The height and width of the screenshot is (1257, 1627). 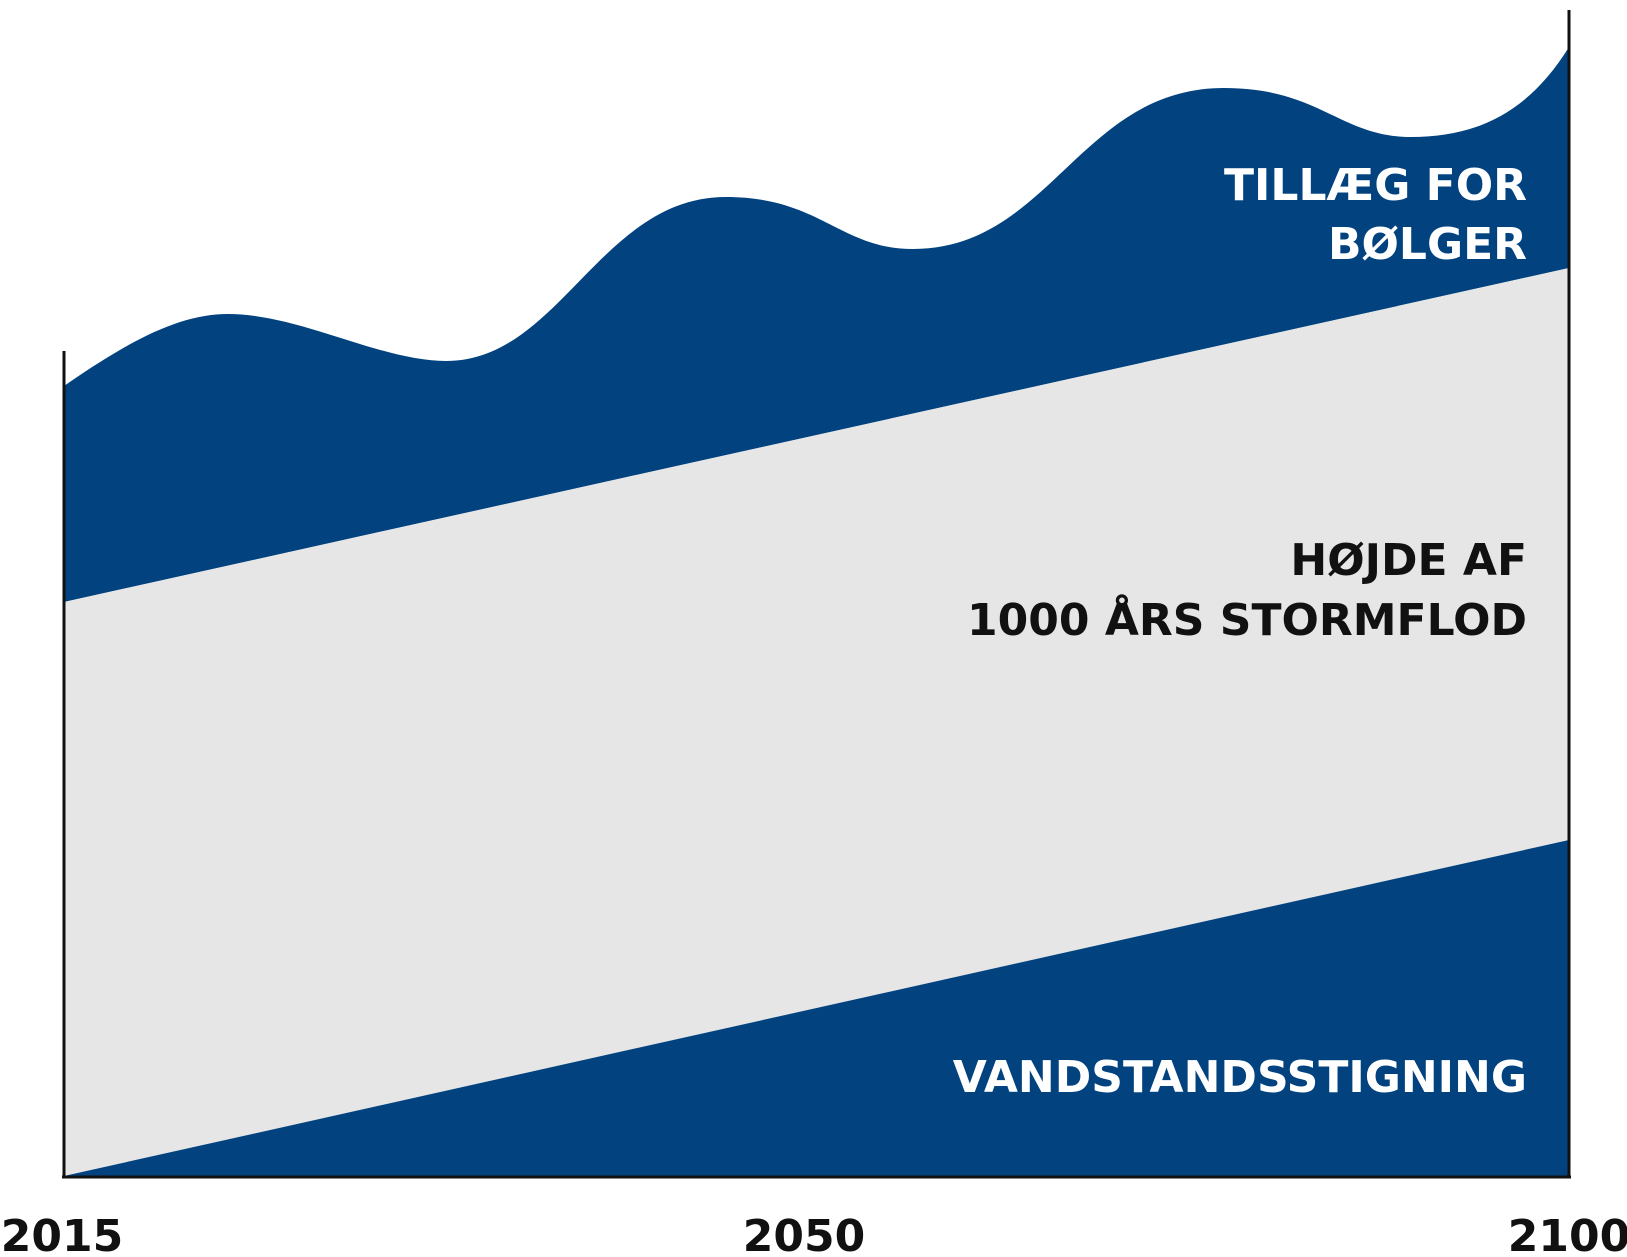 What do you see at coordinates (1240, 1077) in the screenshot?
I see `layer-label: VANDSTANDSSTIGNING` at bounding box center [1240, 1077].